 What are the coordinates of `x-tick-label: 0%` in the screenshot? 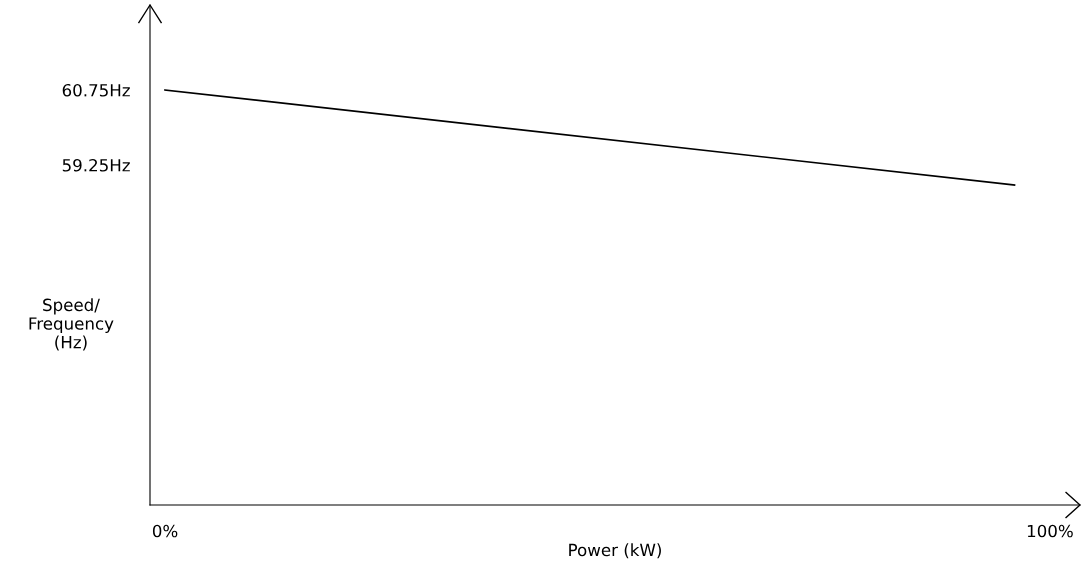 It's located at (165, 531).